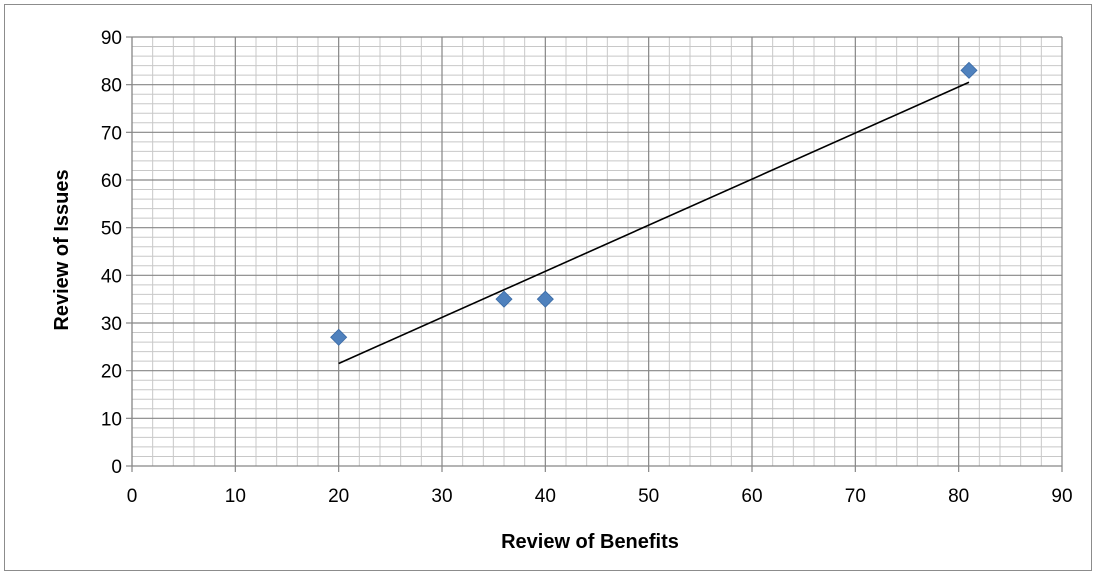 This screenshot has height=577, width=1098. I want to click on x-tick-label: 90, so click(1061, 496).